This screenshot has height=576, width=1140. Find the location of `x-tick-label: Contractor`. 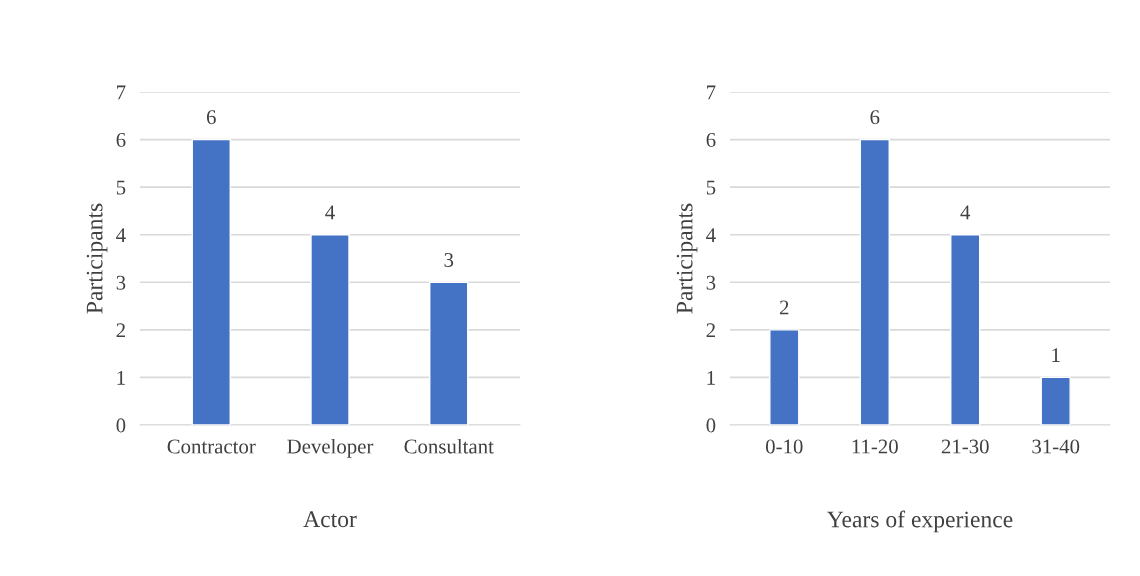

x-tick-label: Contractor is located at coordinates (211, 446).